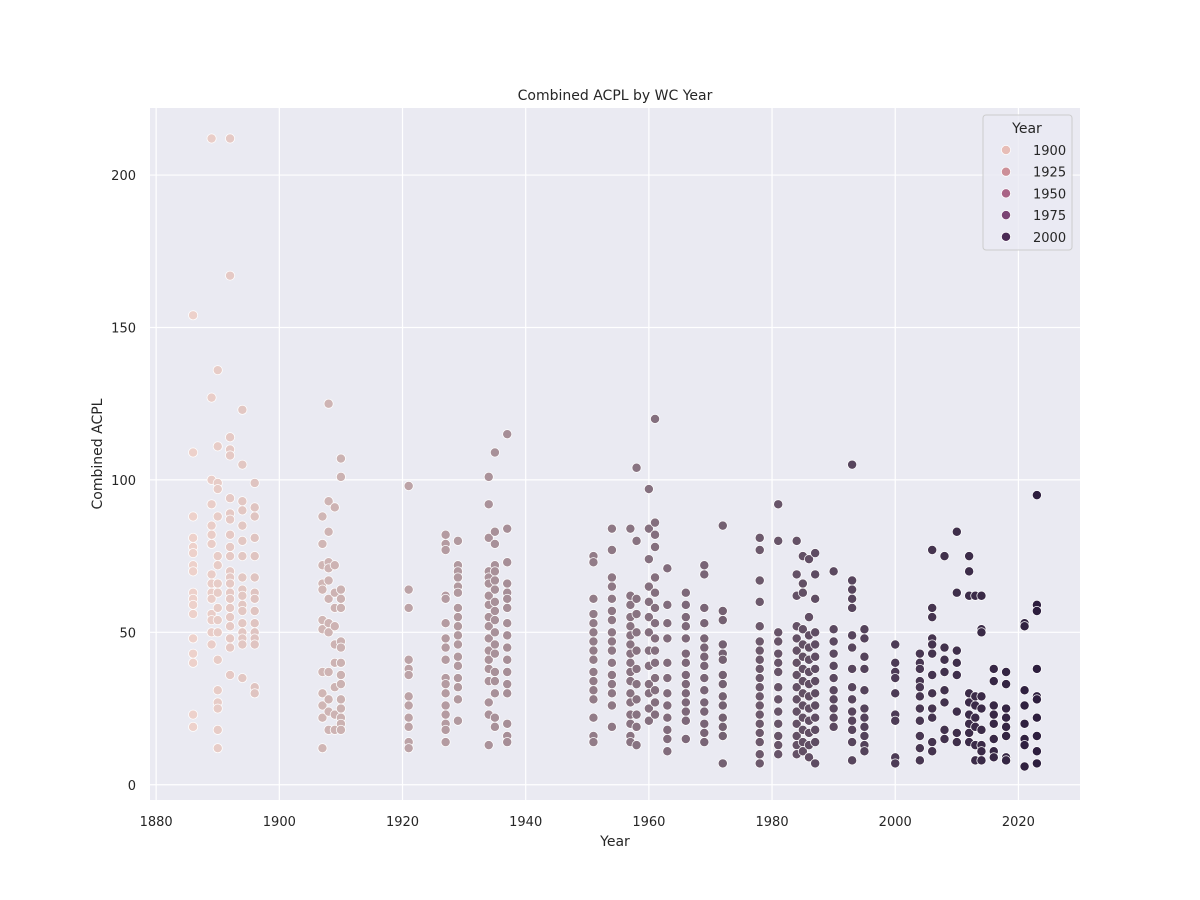  I want to click on x-tick-label: 1940, so click(525, 822).